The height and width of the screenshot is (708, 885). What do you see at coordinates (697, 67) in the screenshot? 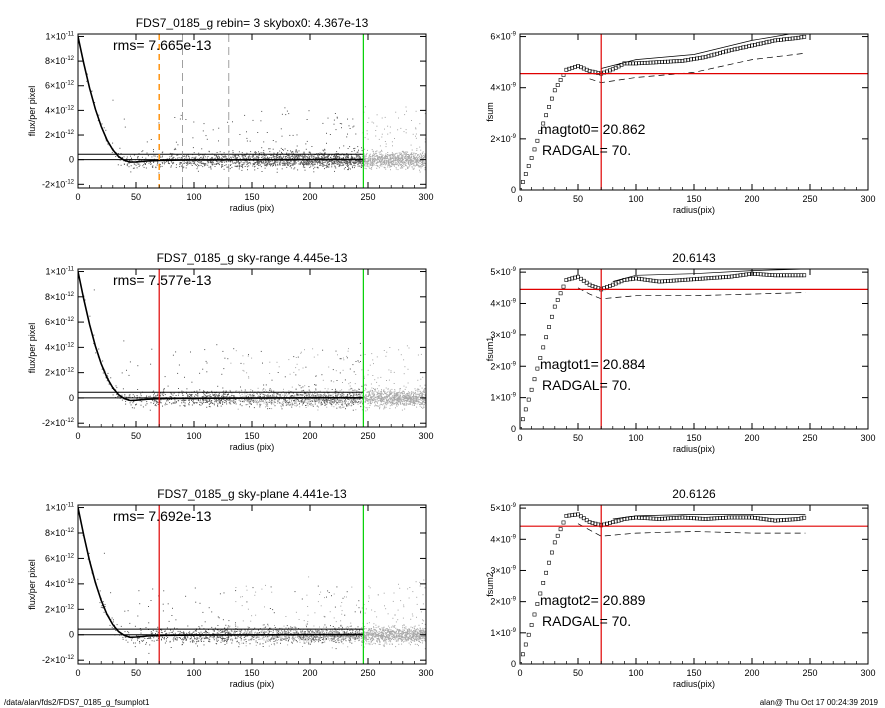
I see `fsum-lower-line` at bounding box center [697, 67].